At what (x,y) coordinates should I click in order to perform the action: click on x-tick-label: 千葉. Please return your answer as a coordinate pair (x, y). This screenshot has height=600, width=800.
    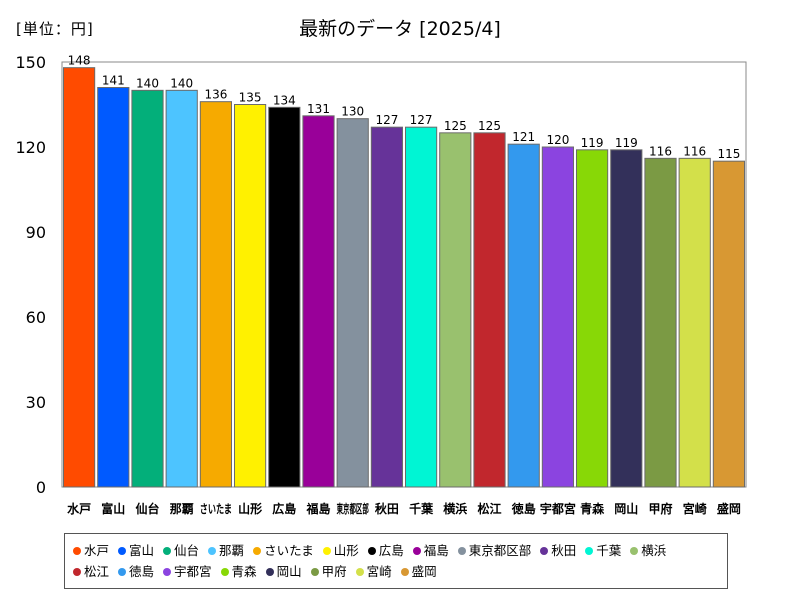
    Looking at the image, I should click on (421, 508).